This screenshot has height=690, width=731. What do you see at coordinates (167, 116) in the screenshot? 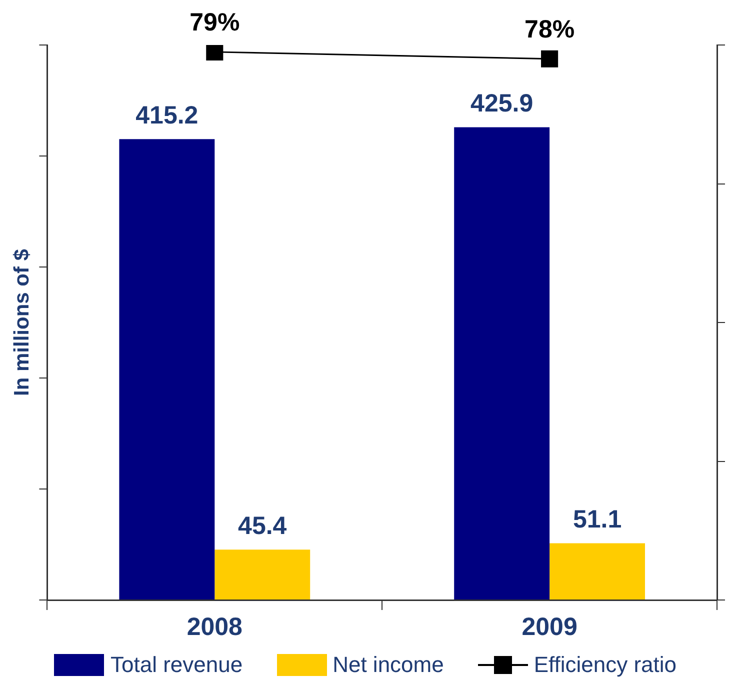
I see `data-label: 415.2` at bounding box center [167, 116].